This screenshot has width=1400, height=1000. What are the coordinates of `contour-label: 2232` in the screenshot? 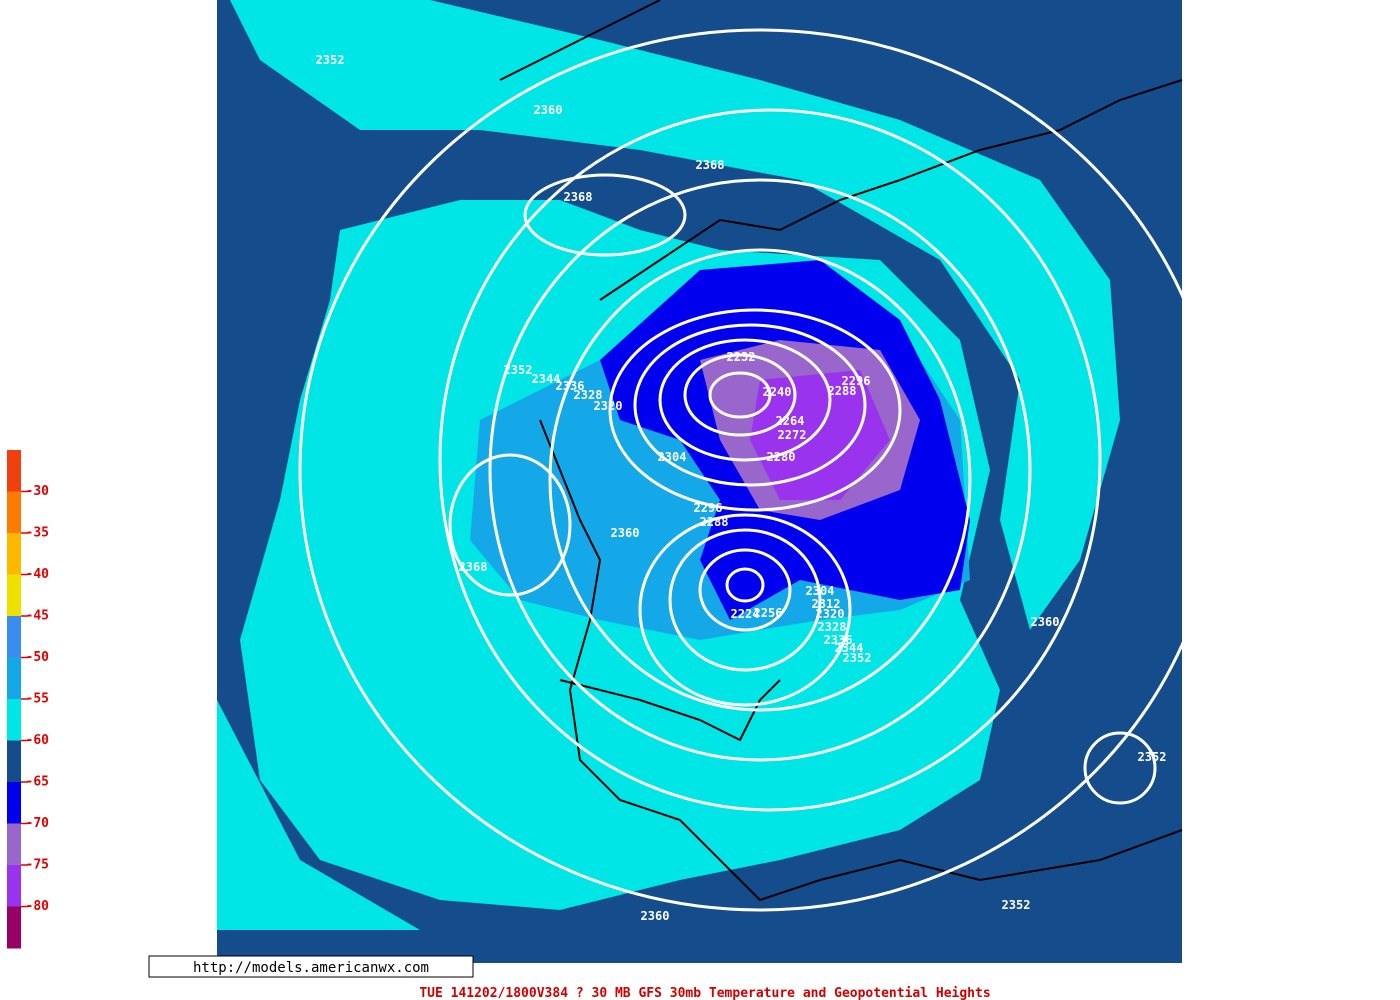 It's located at (741, 357).